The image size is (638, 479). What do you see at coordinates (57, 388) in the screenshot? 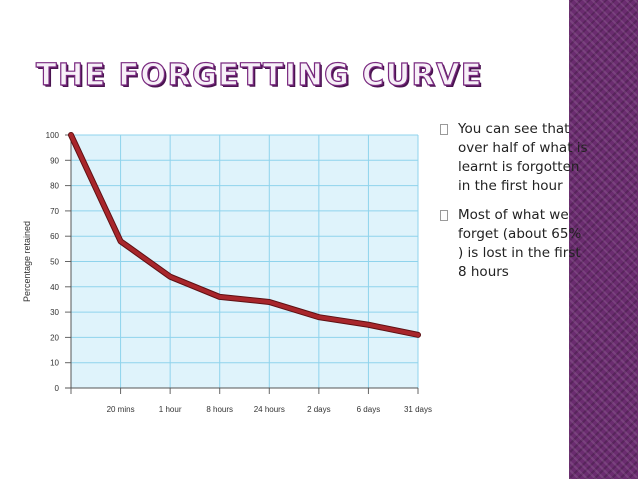
I see `y-tick-label: 0` at bounding box center [57, 388].